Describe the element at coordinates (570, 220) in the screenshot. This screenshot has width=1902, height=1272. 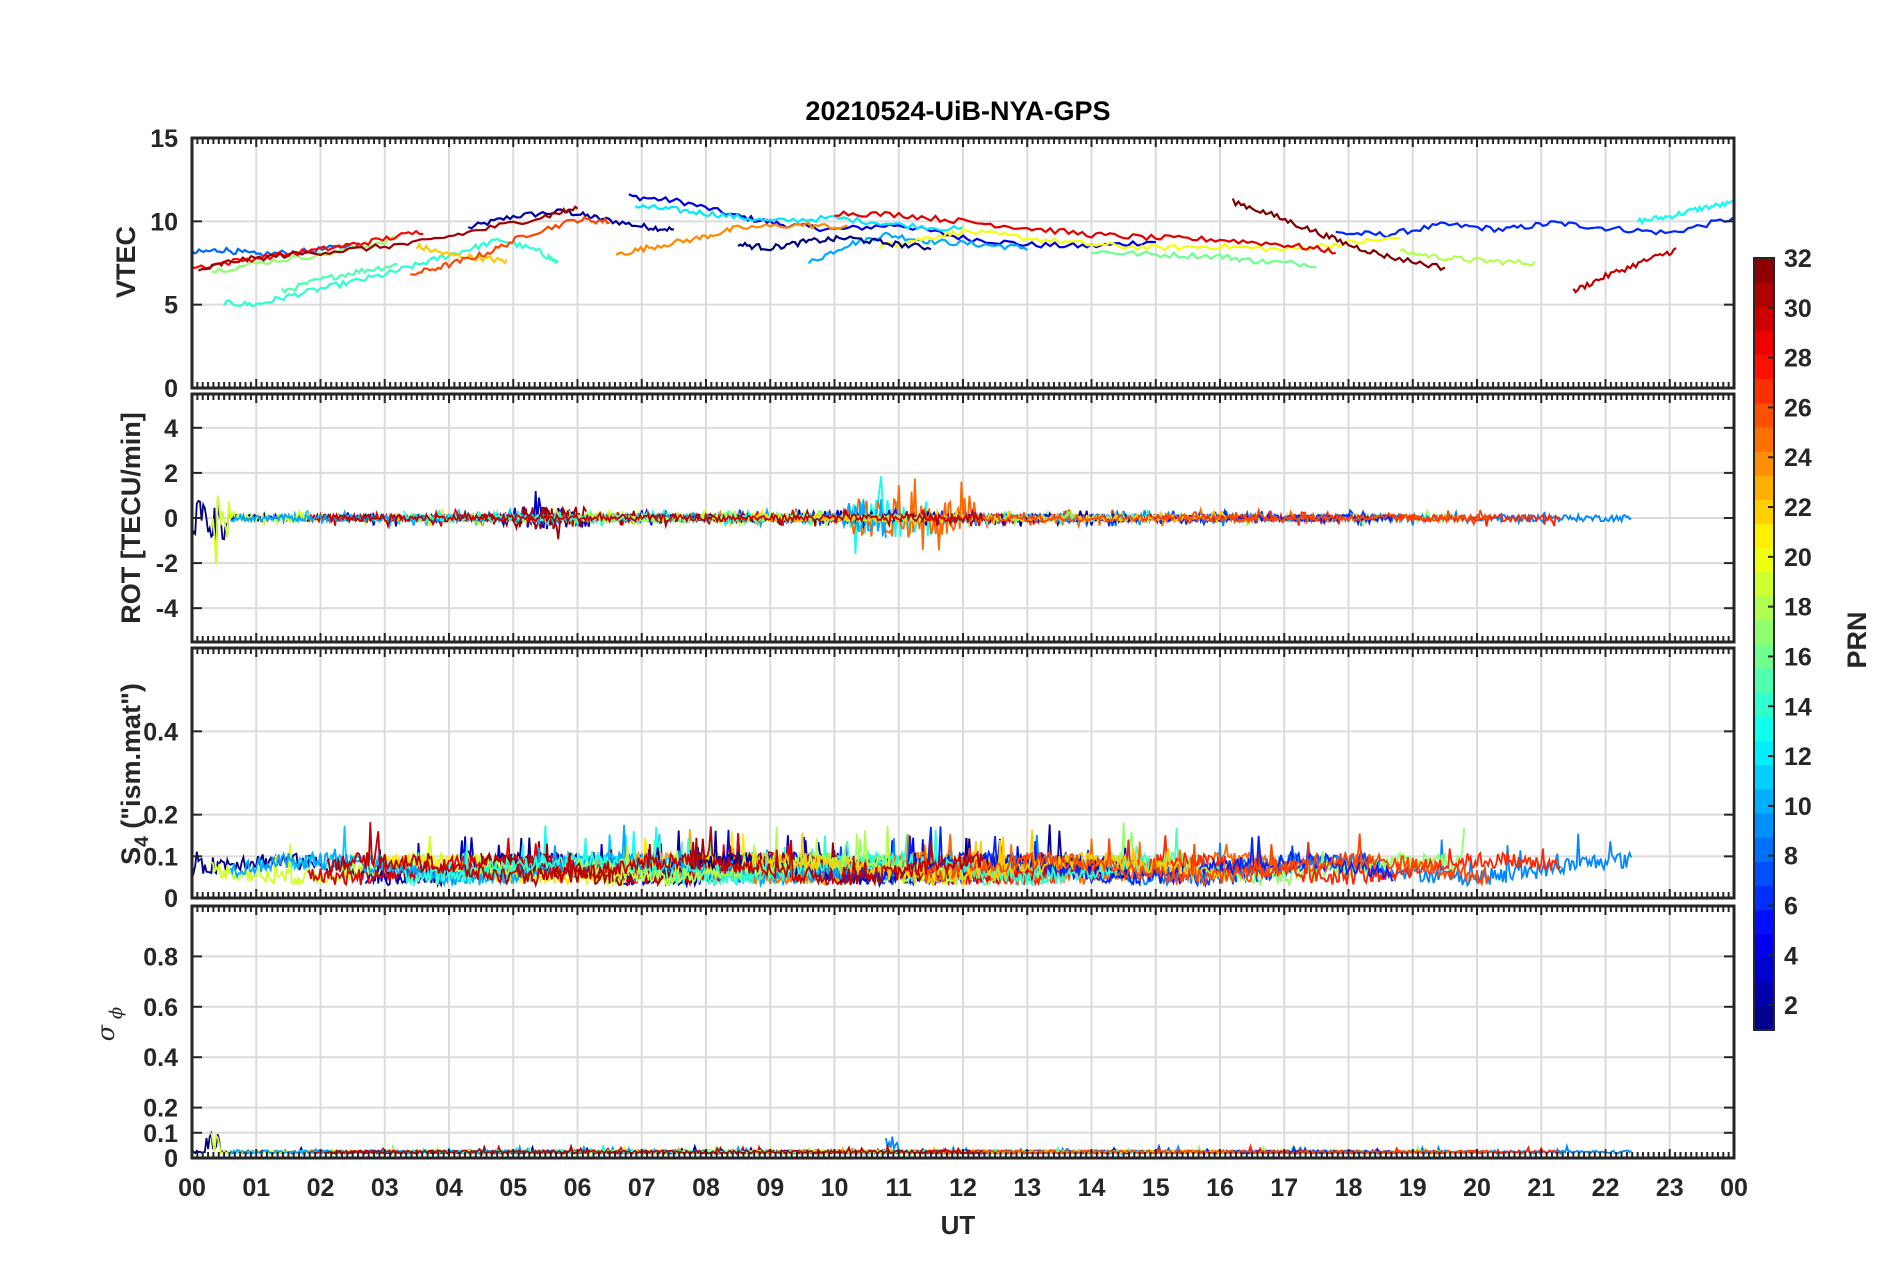
I see `vtec-trace-prn2` at that location.